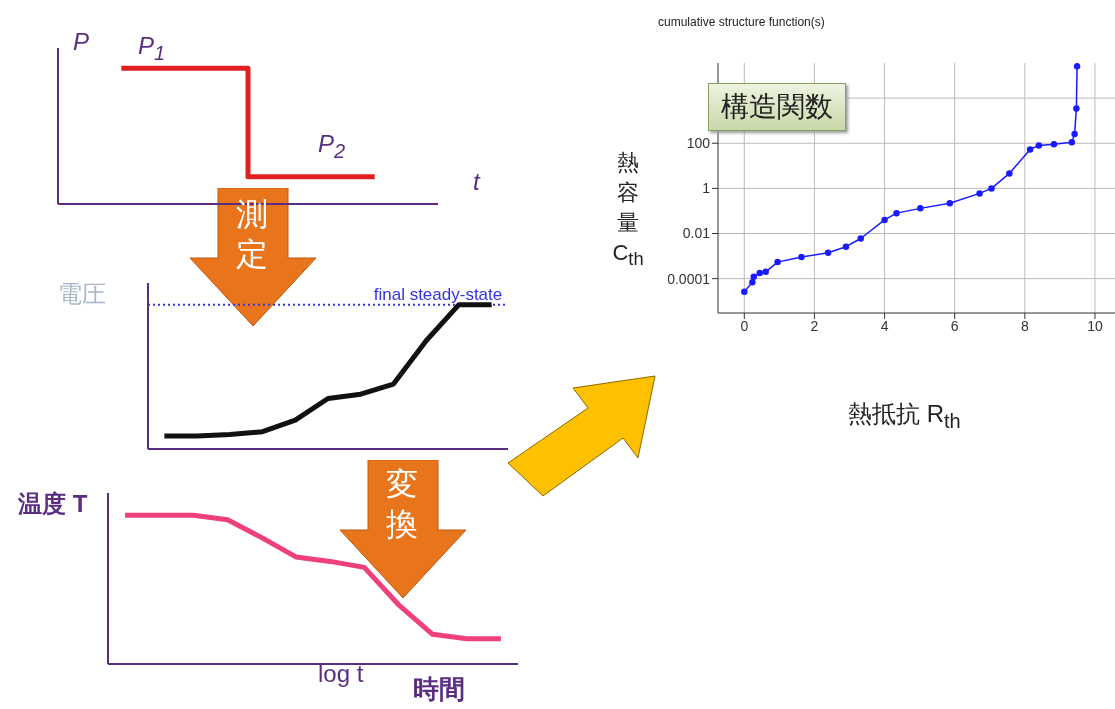 The height and width of the screenshot is (709, 1115). I want to click on y-tick-label: 0.0001, so click(689, 278).